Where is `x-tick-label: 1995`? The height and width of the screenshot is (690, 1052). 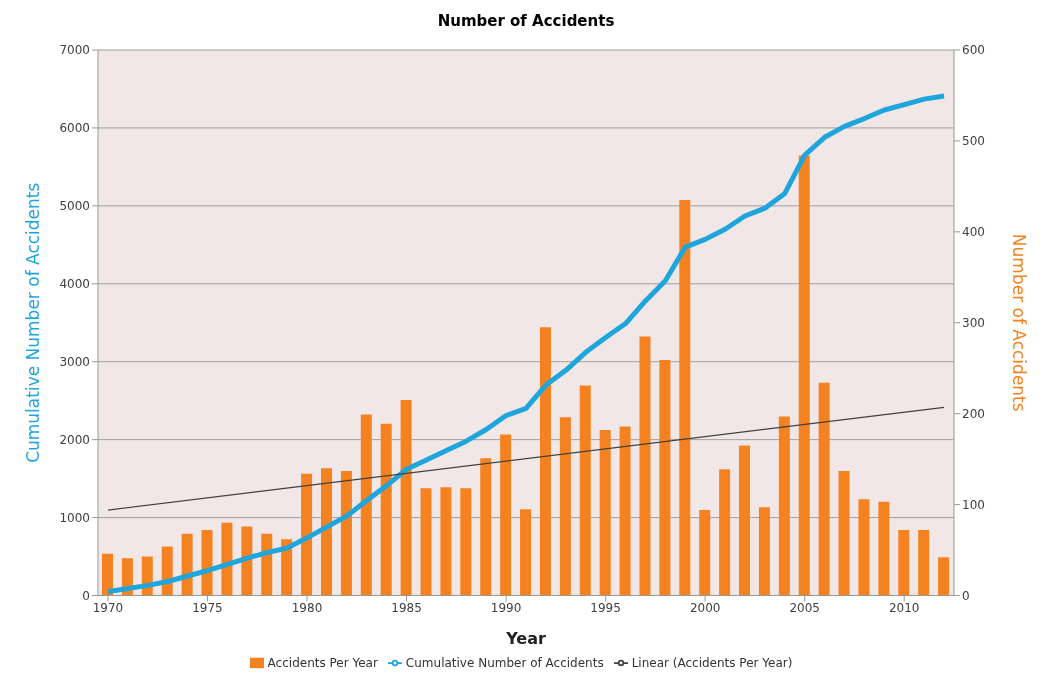 x-tick-label: 1995 is located at coordinates (605, 608).